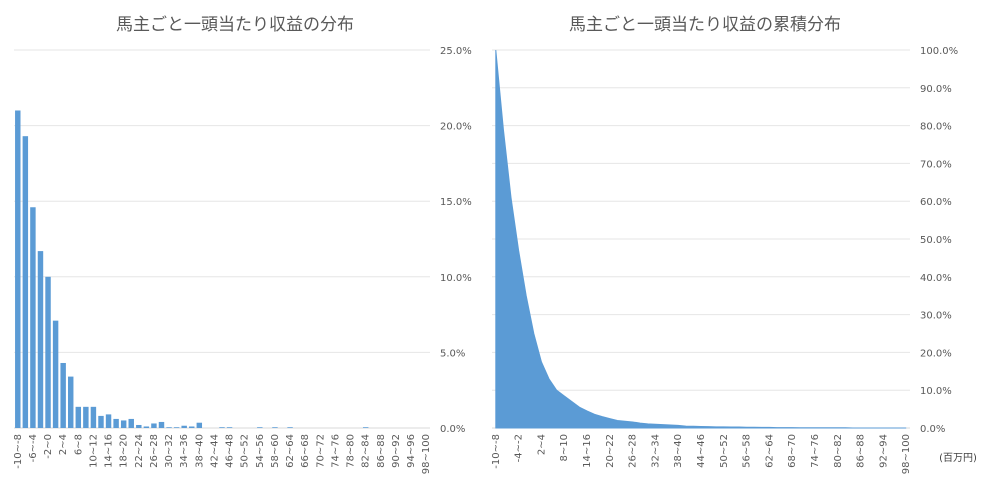 The height and width of the screenshot is (487, 988). I want to click on x-tick-label: 80~82, so click(838, 451).